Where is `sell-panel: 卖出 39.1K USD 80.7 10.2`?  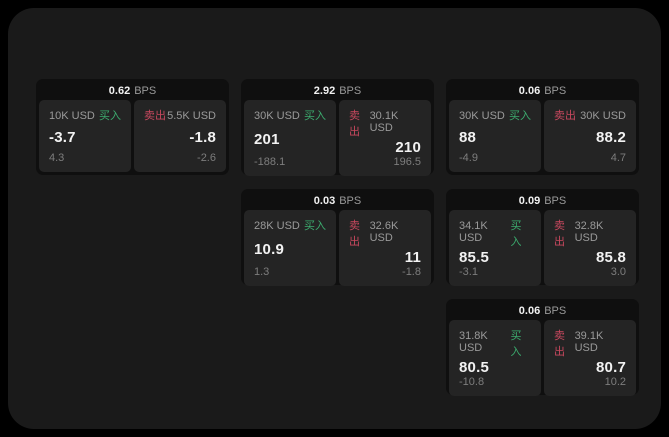 sell-panel: 卖出 39.1K USD 80.7 10.2 is located at coordinates (590, 358).